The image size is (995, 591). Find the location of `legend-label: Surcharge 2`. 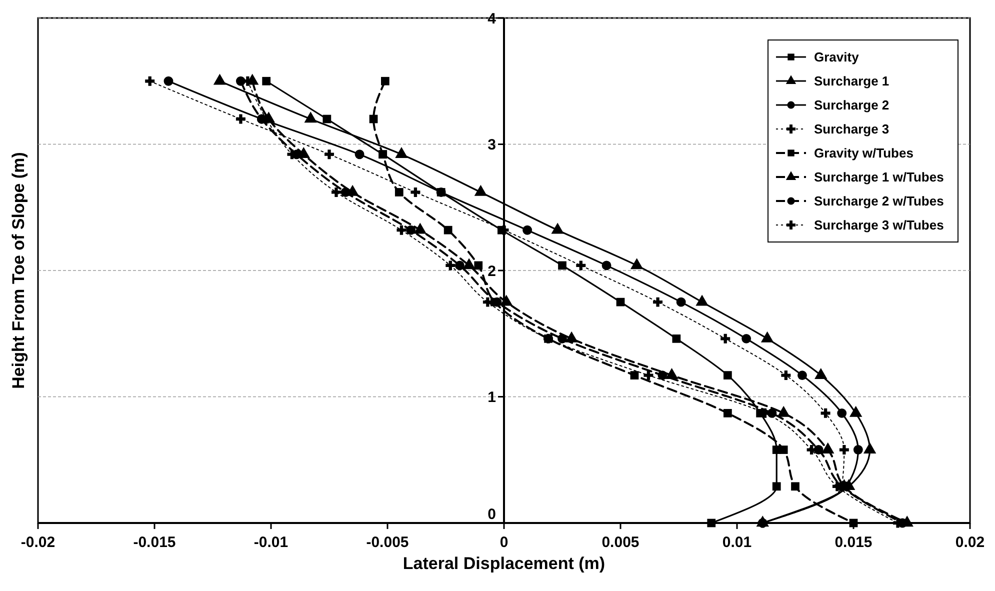

legend-label: Surcharge 2 is located at coordinates (852, 105).